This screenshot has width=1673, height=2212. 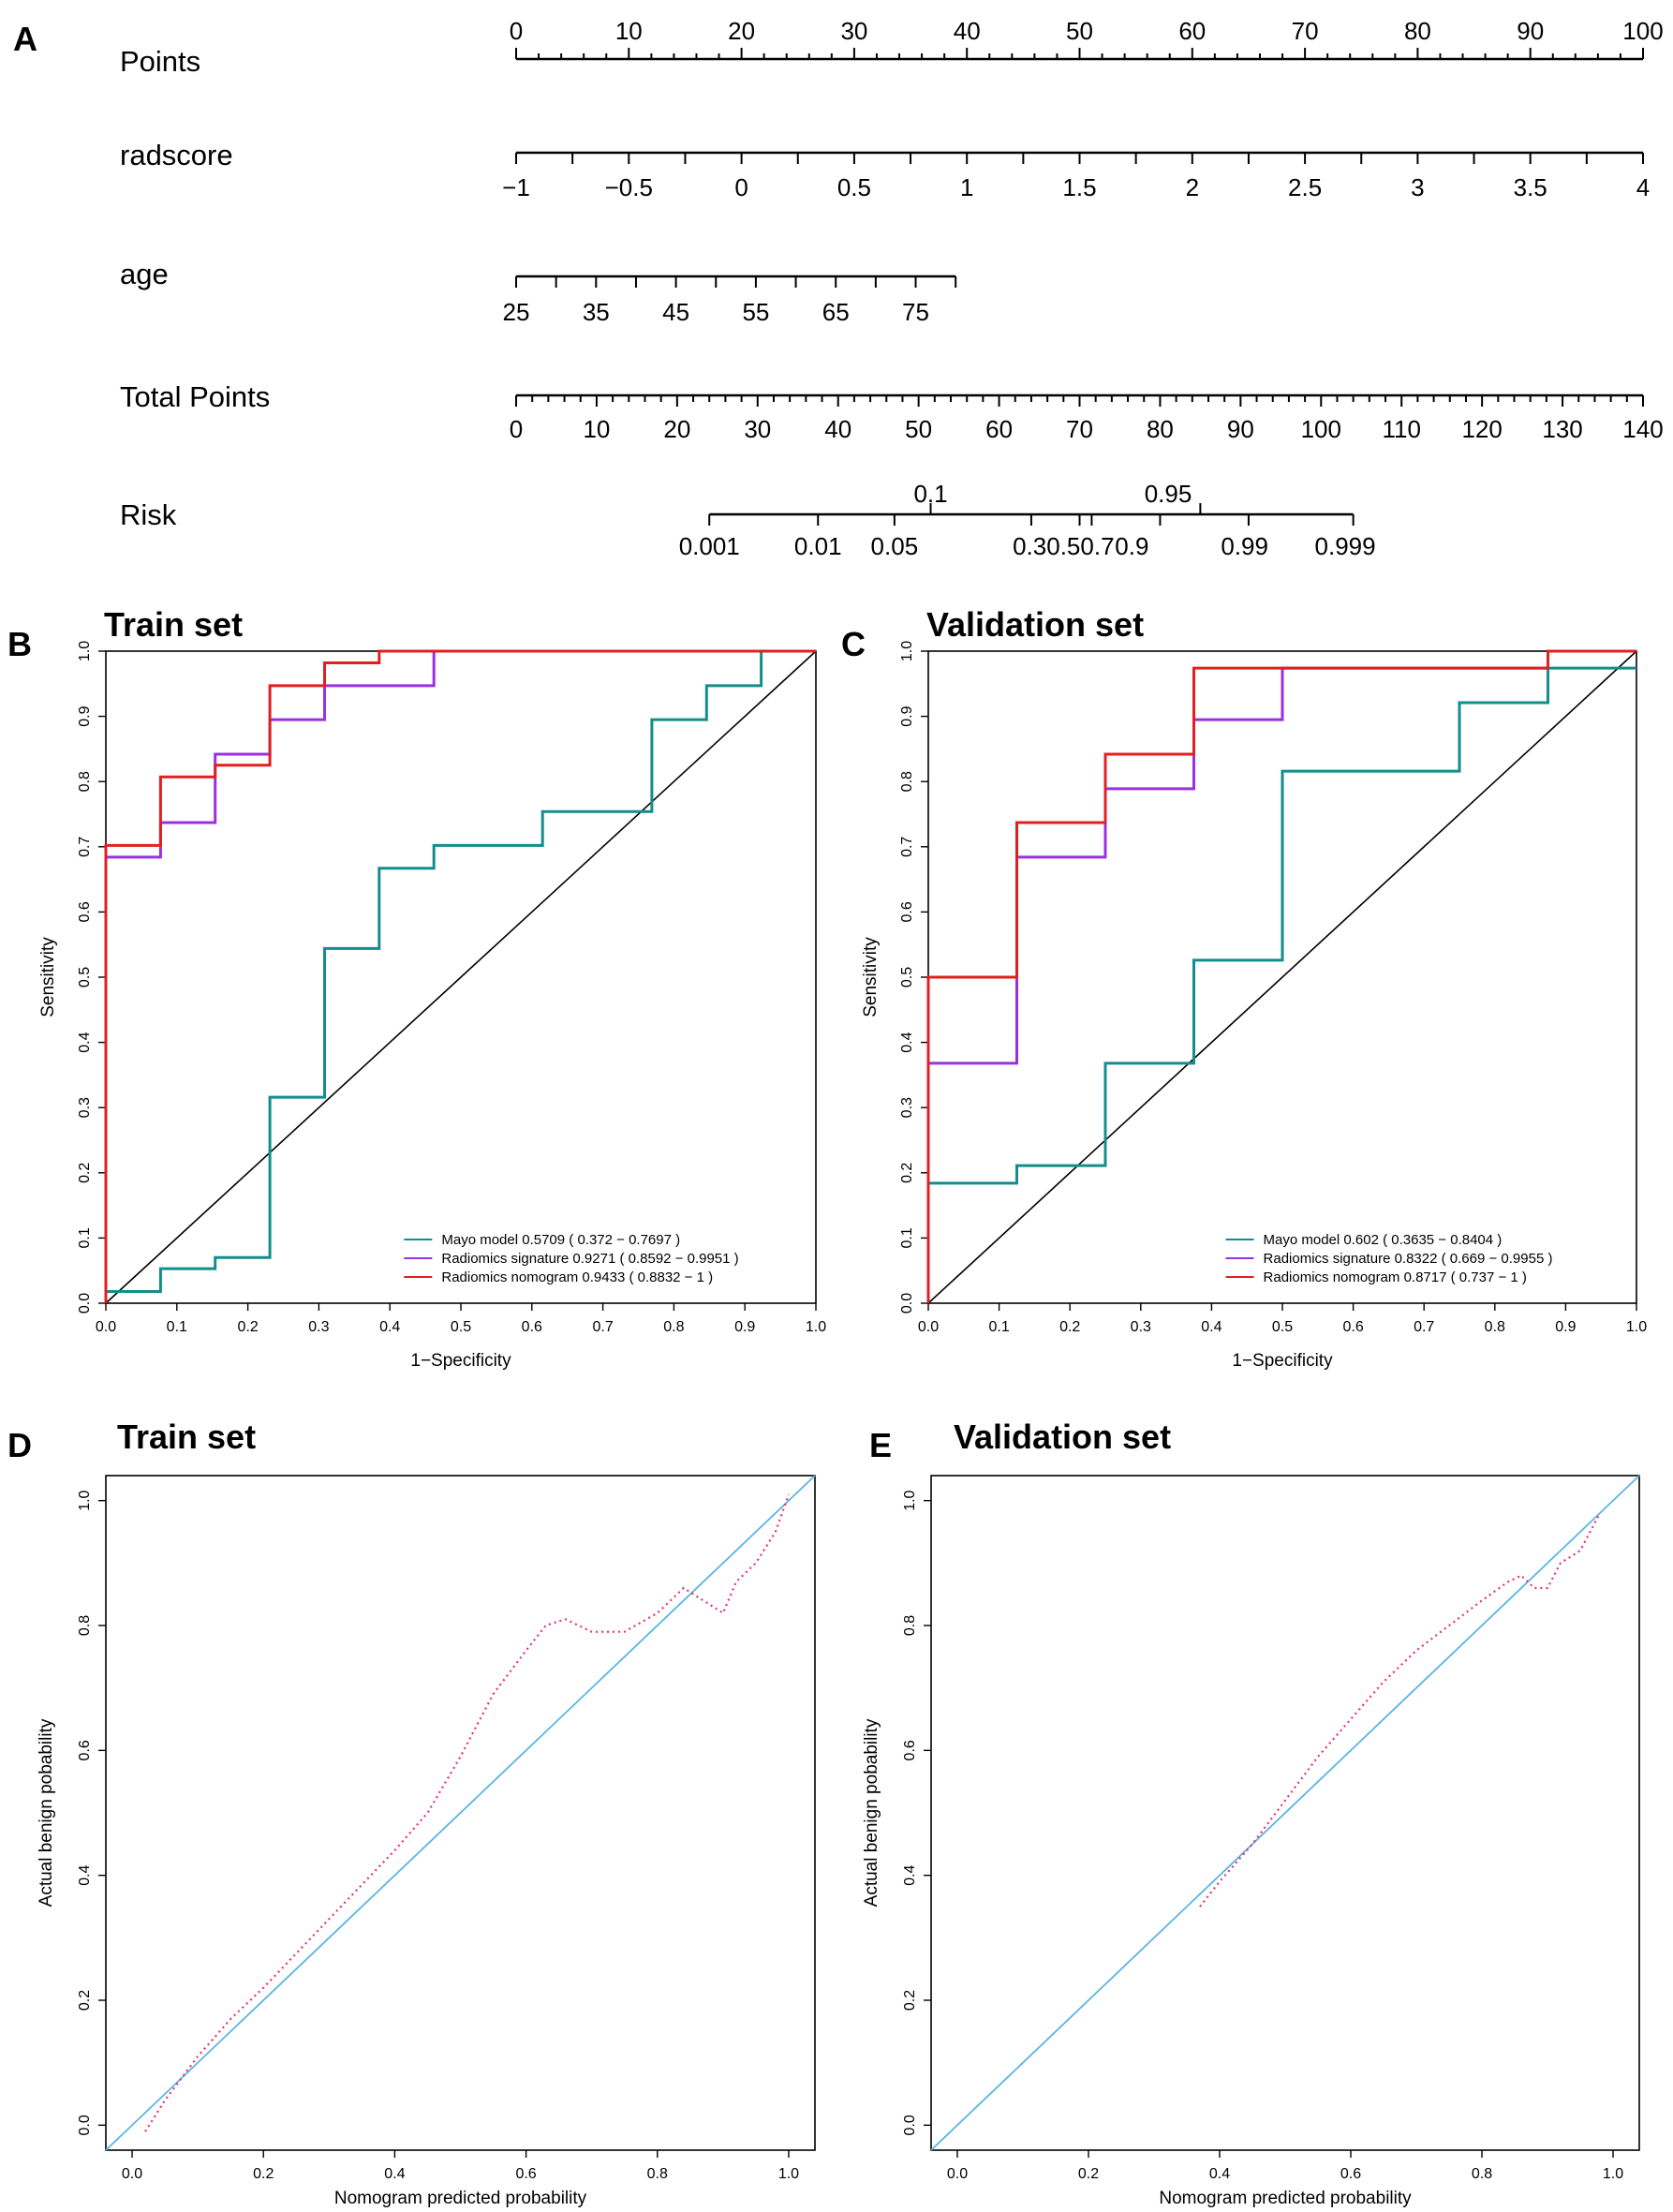 What do you see at coordinates (1079, 187) in the screenshot?
I see `radscore-tick-label: 1.5` at bounding box center [1079, 187].